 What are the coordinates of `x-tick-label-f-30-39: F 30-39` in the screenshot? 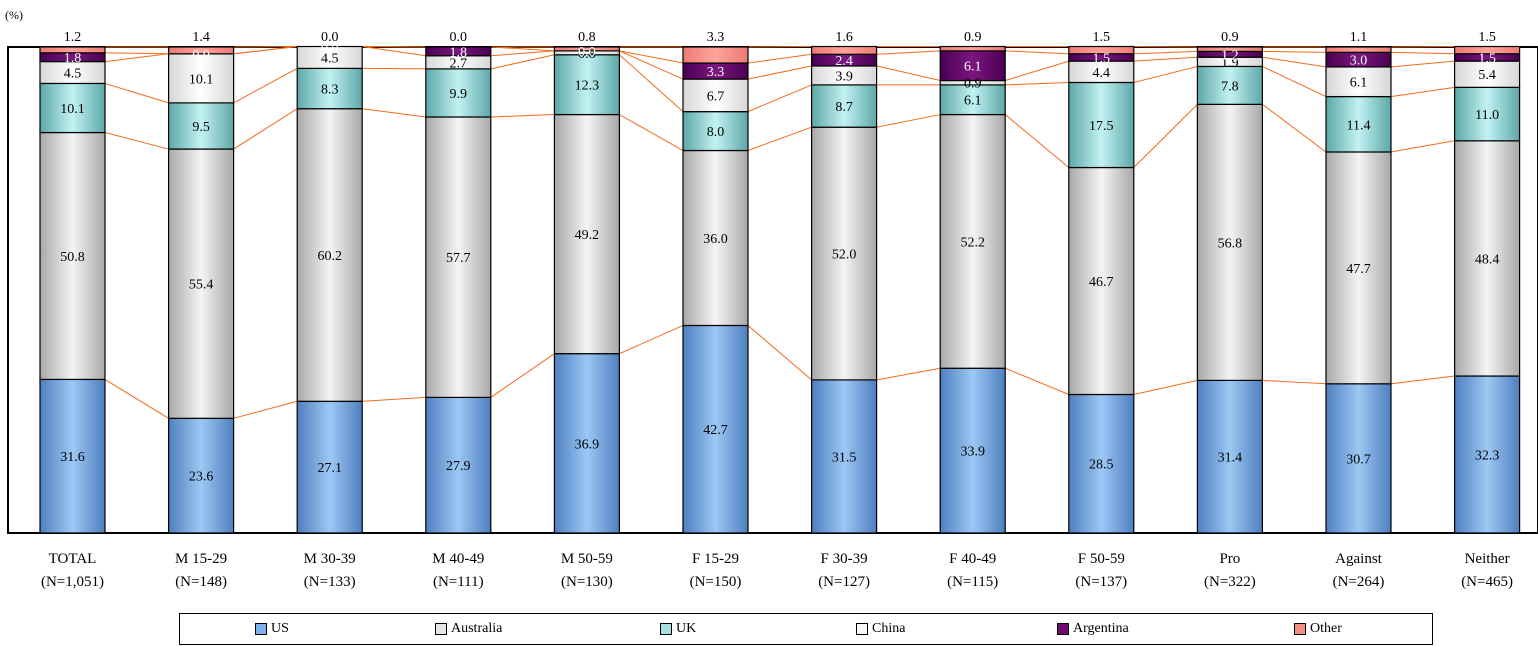 It's located at (844, 559).